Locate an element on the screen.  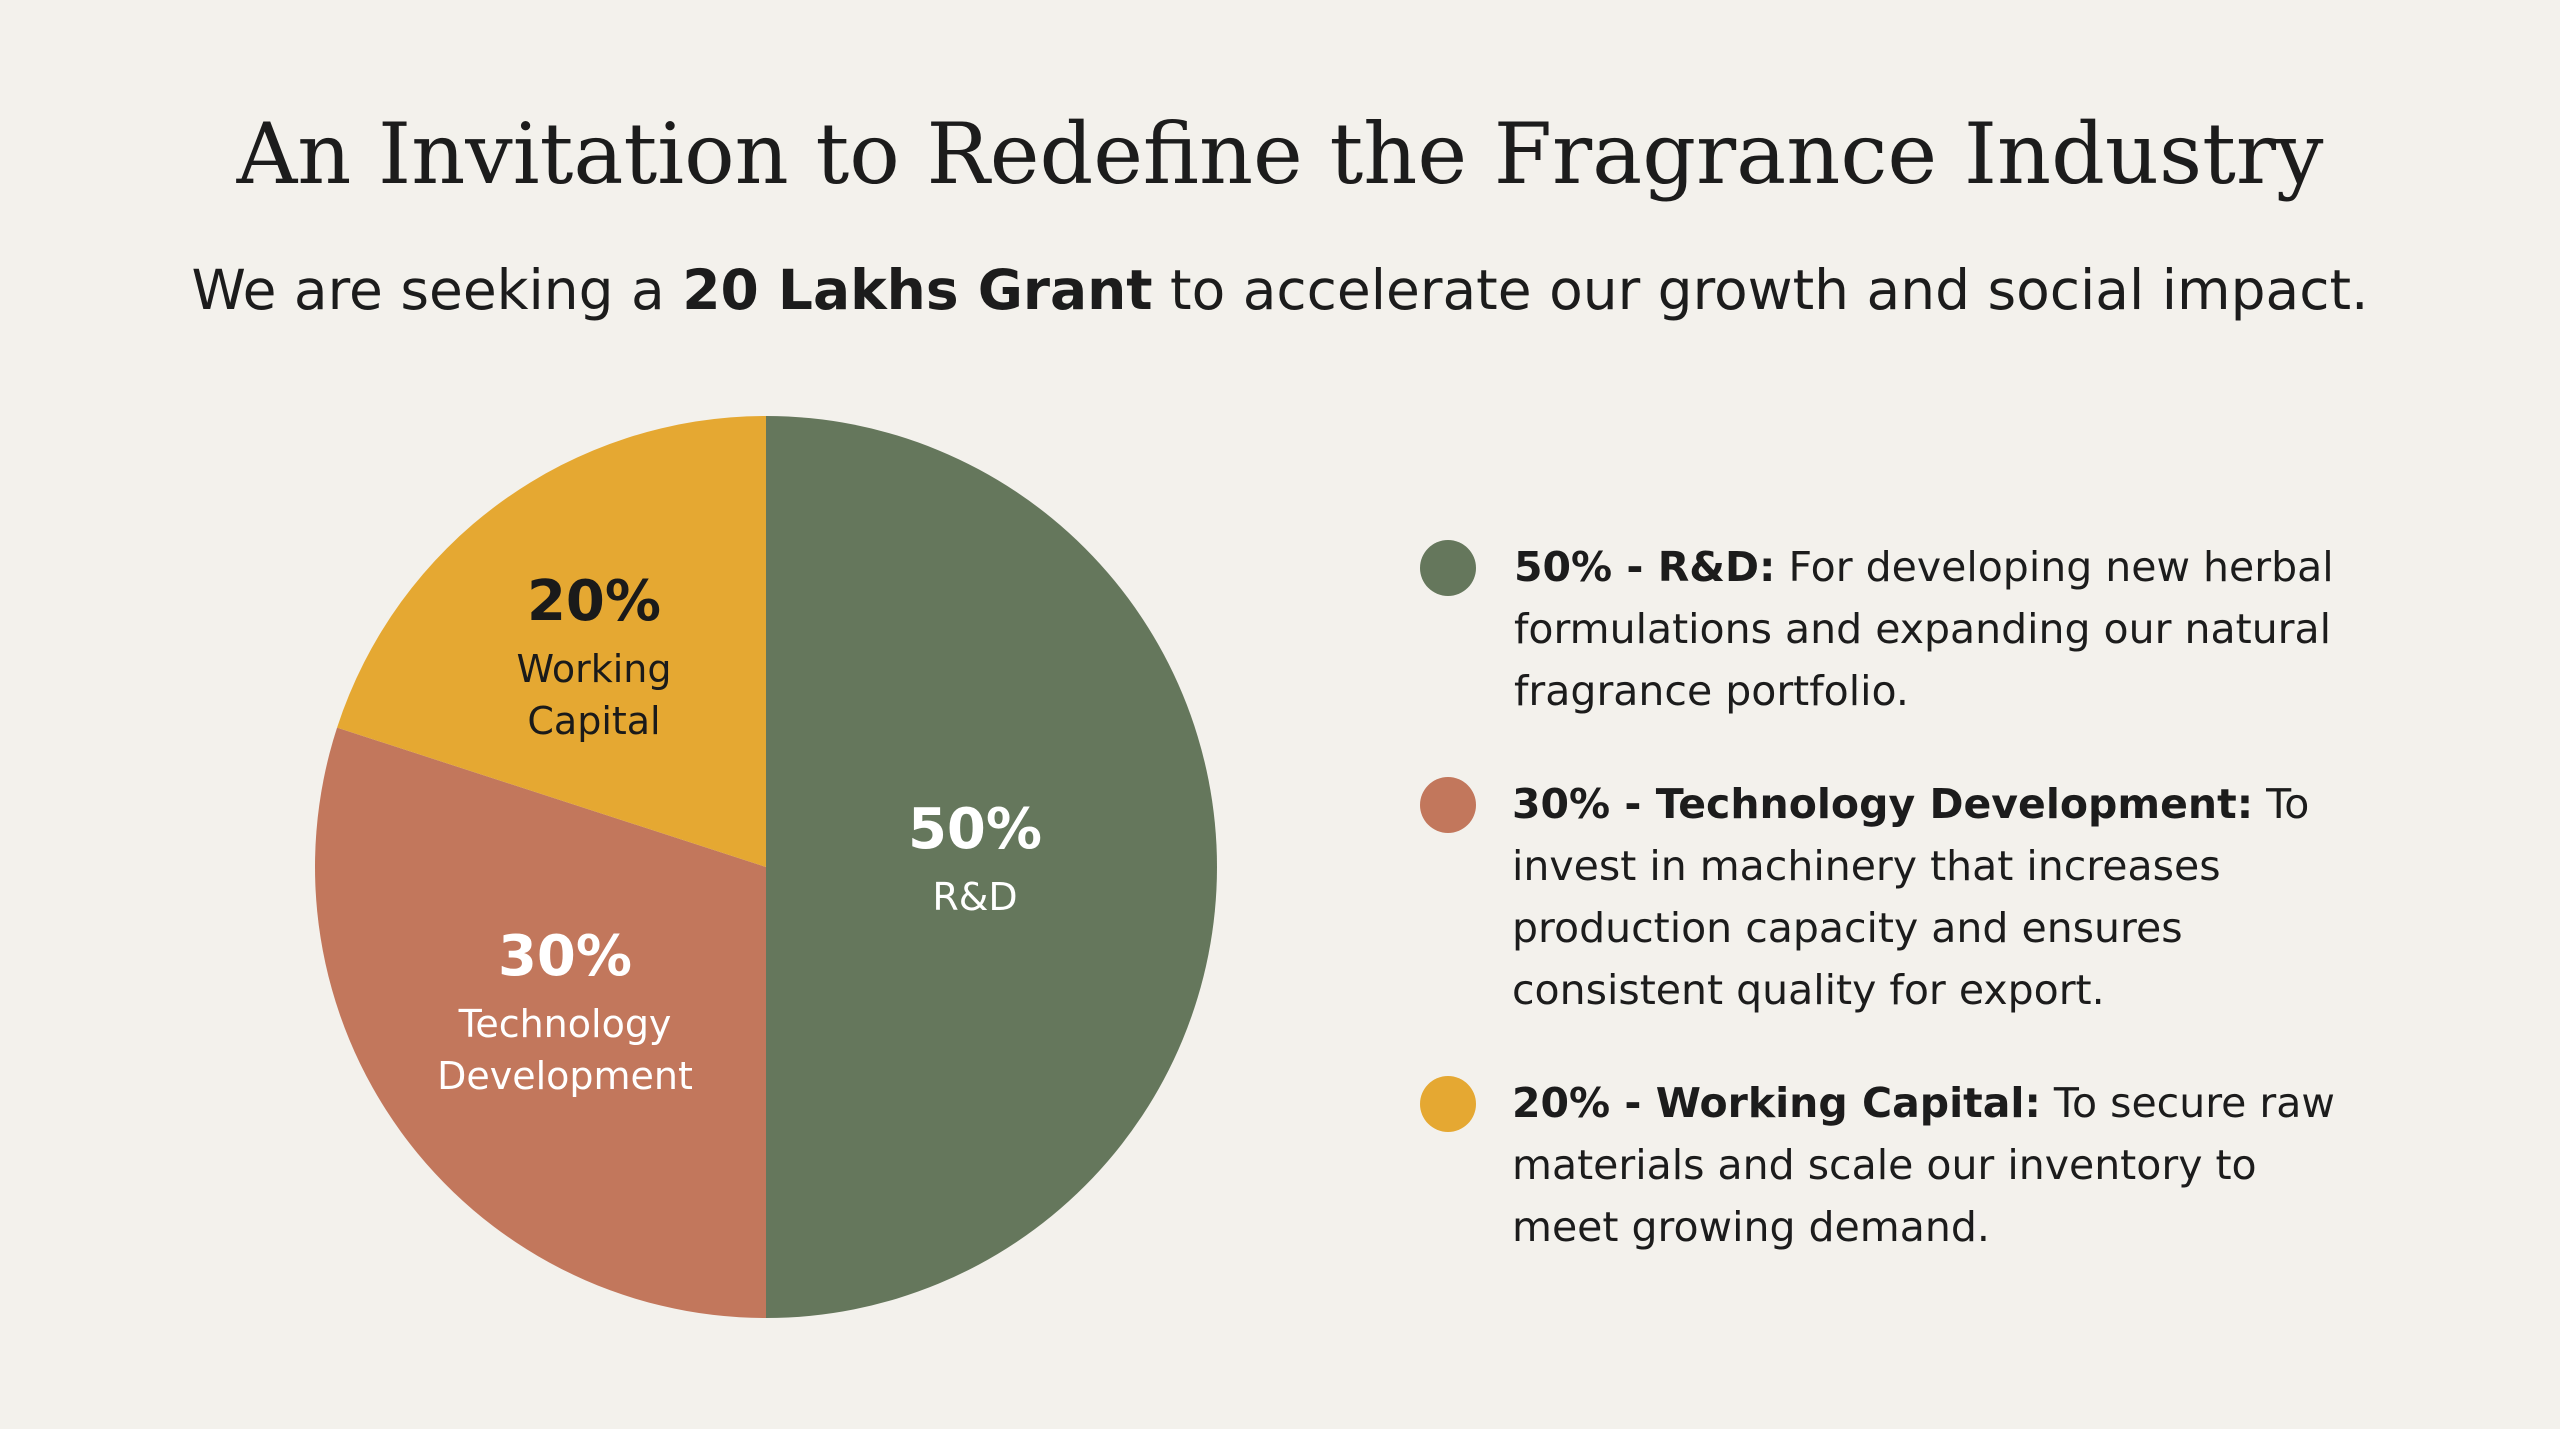
slice-percent-label: 30% is located at coordinates (565, 956).